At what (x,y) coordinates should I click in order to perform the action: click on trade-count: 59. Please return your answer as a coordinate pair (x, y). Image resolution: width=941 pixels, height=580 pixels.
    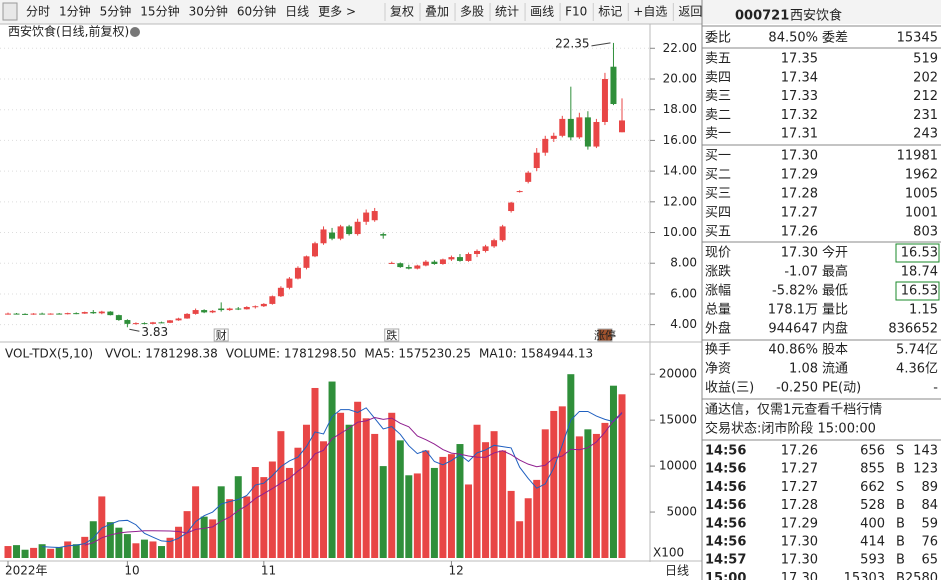
    Looking at the image, I should click on (929, 523).